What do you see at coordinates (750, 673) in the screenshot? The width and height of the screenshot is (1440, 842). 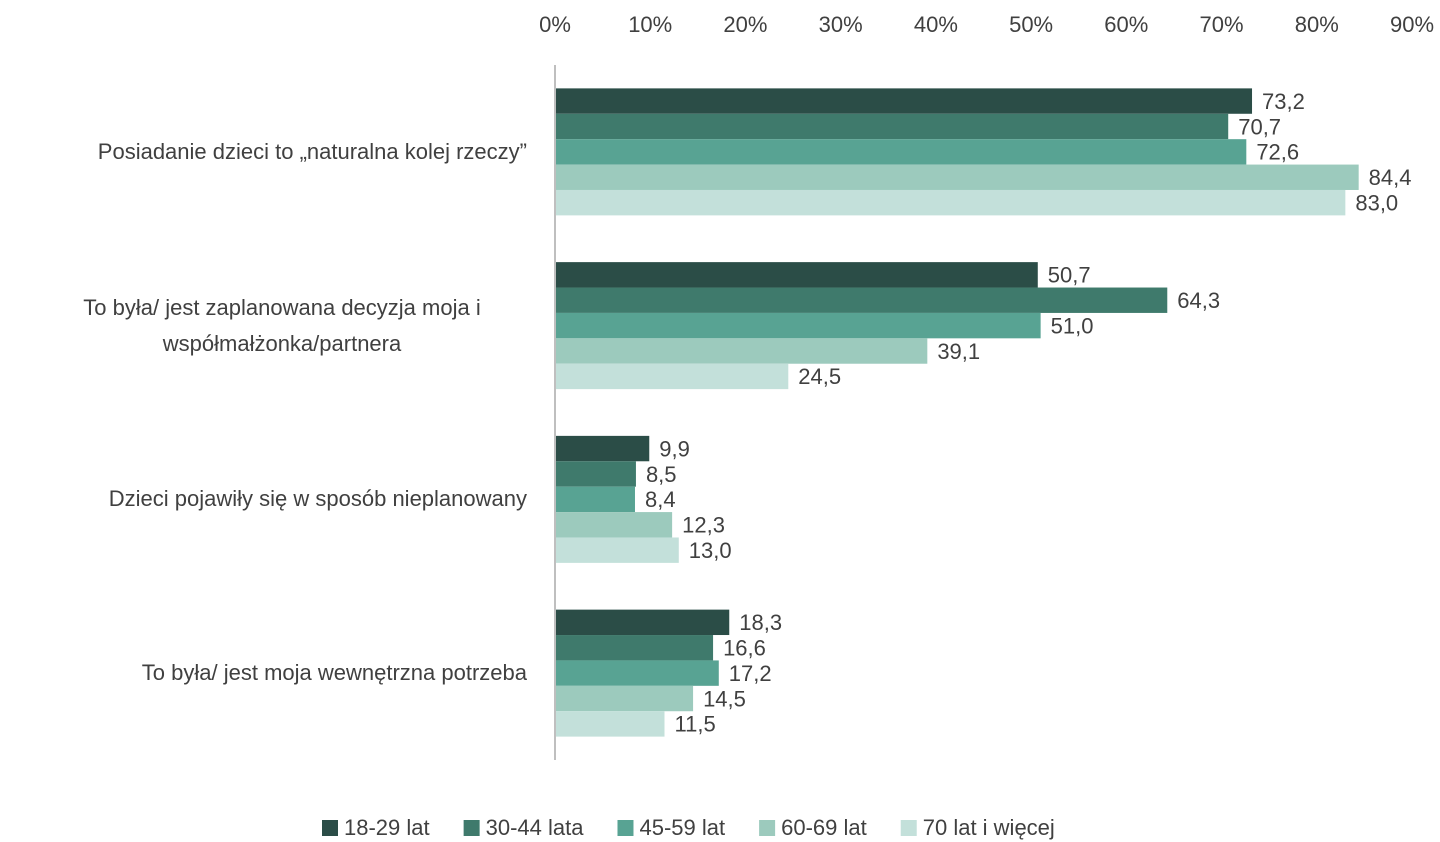 I see `value-label: 17,2` at bounding box center [750, 673].